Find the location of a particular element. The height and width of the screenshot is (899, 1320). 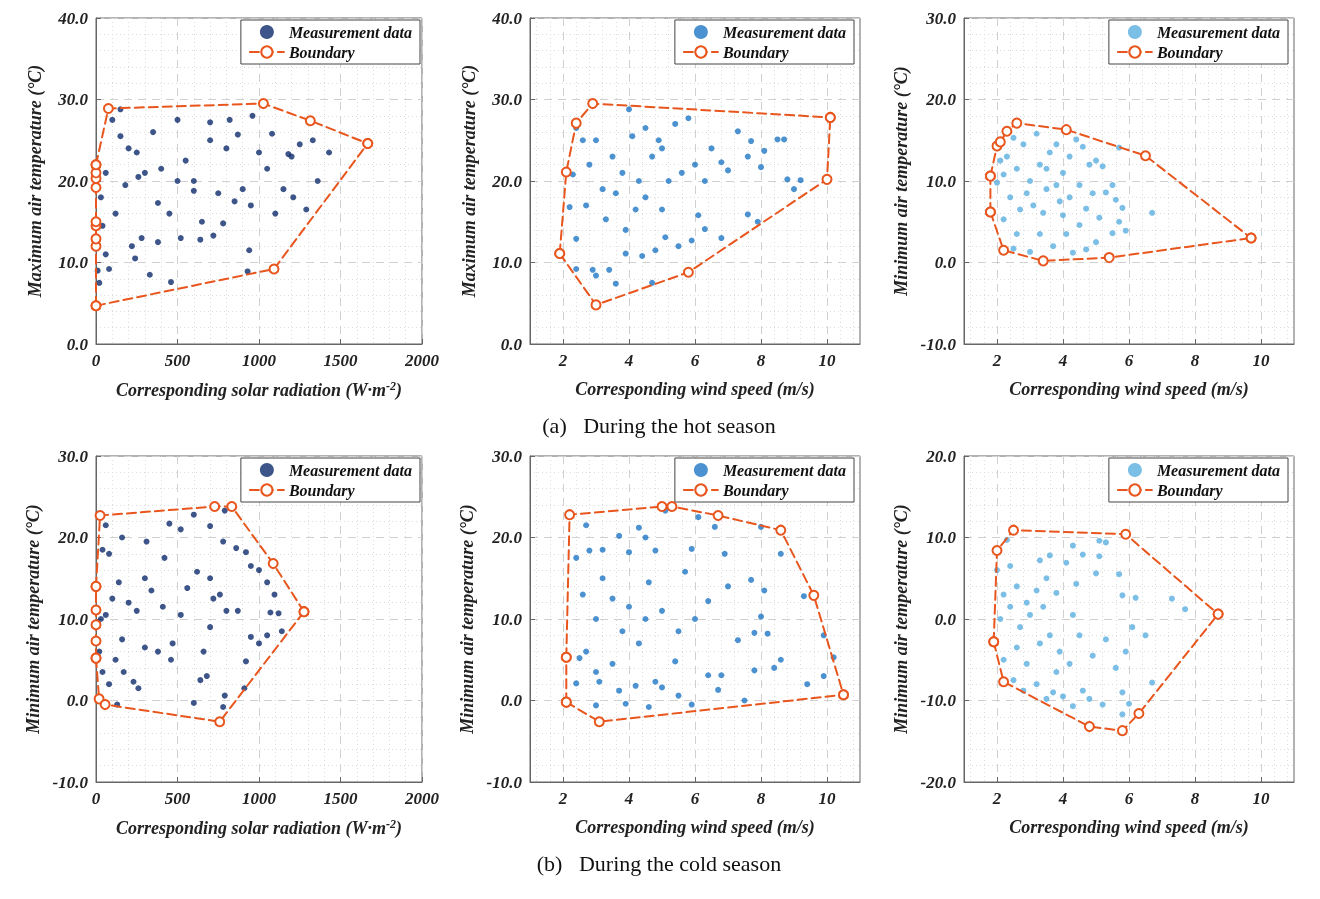

y-tick-label: -20.0 is located at coordinates (938, 782).